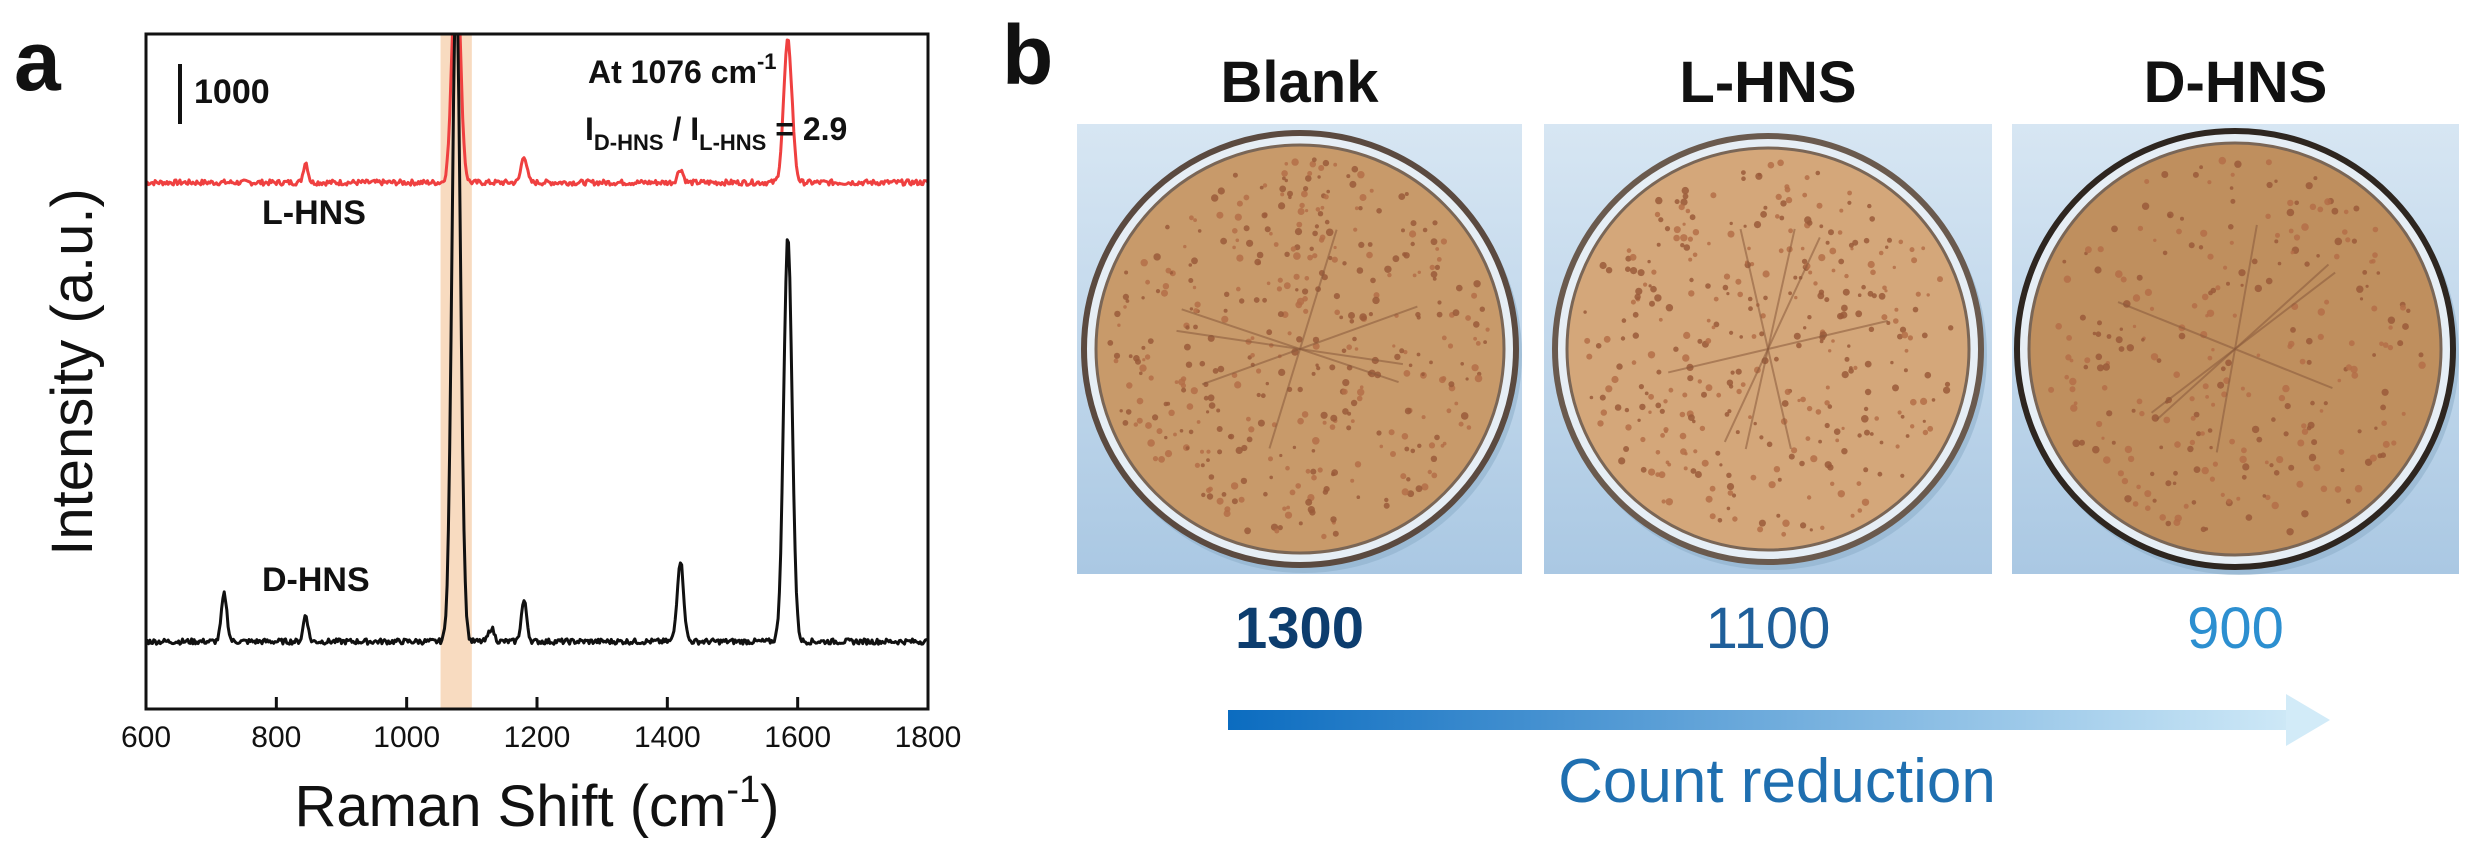 The height and width of the screenshot is (867, 2479). Describe the element at coordinates (1779, 755) in the screenshot. I see `count-reduction-arrow: Count reduction` at that location.